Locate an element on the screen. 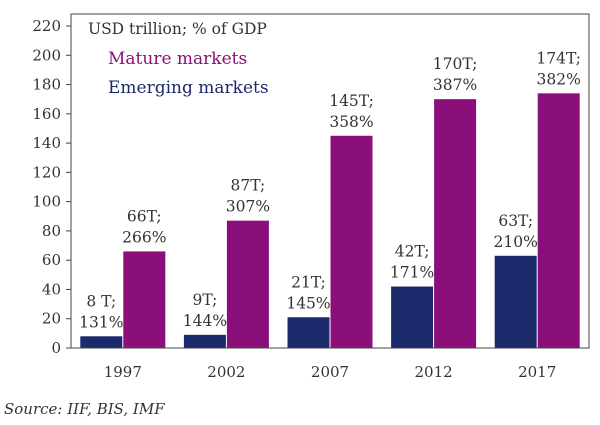  y-tick-label: 120 is located at coordinates (46, 172).